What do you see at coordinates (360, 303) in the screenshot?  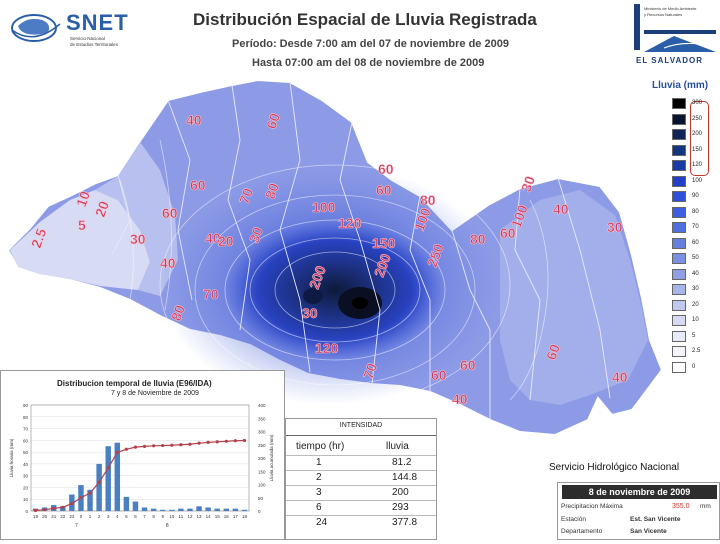 I see `maximum-rain-center` at bounding box center [360, 303].